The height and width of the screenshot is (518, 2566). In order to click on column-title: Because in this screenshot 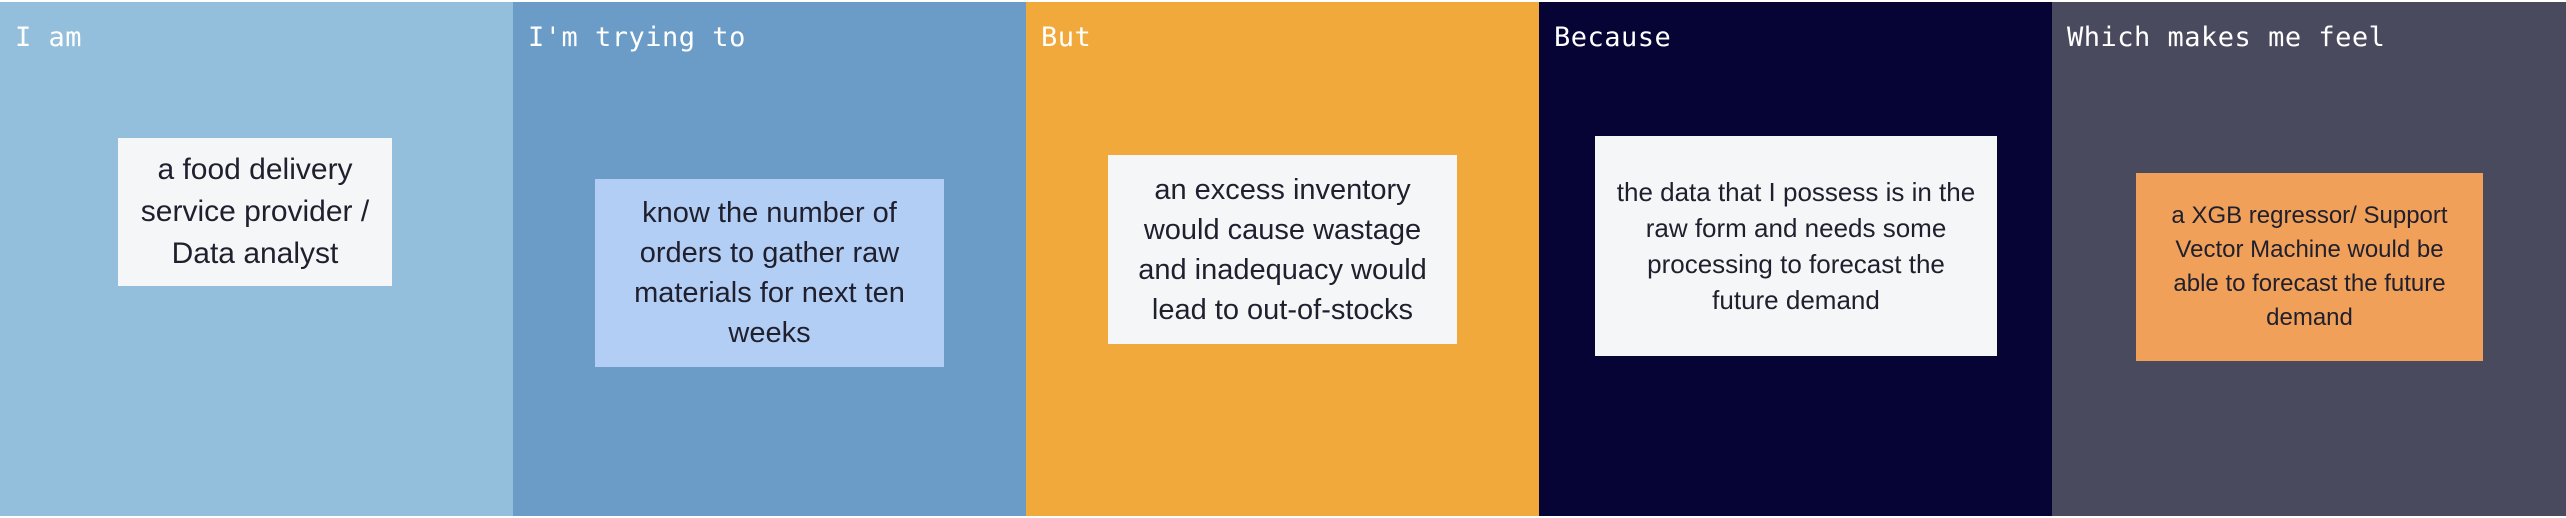, I will do `click(1613, 37)`.